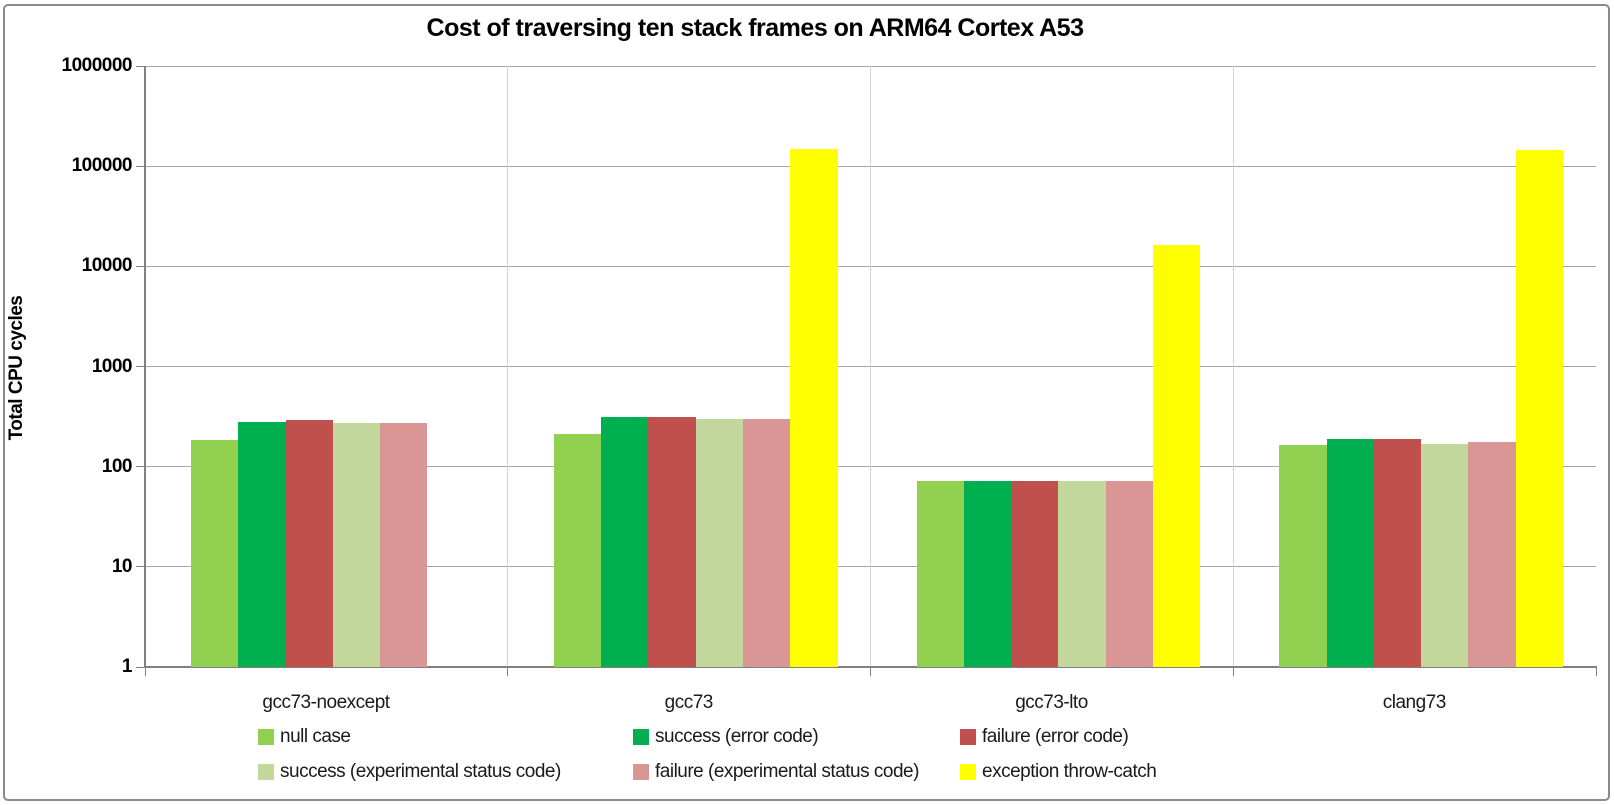 The image size is (1614, 805). I want to click on legend-label: failure (error code), so click(1055, 736).